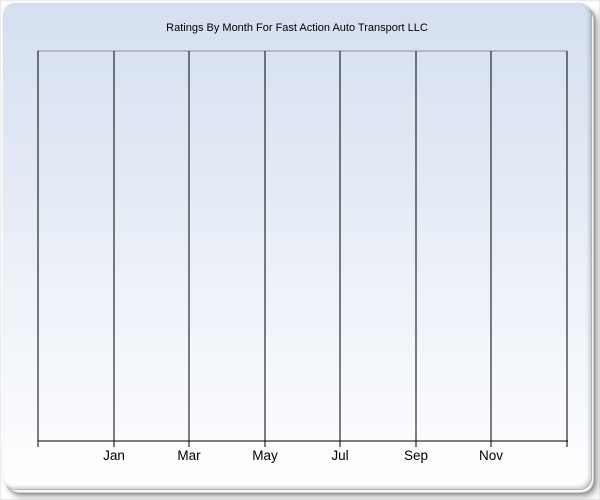  I want to click on x-tick-label: Nov, so click(491, 455).